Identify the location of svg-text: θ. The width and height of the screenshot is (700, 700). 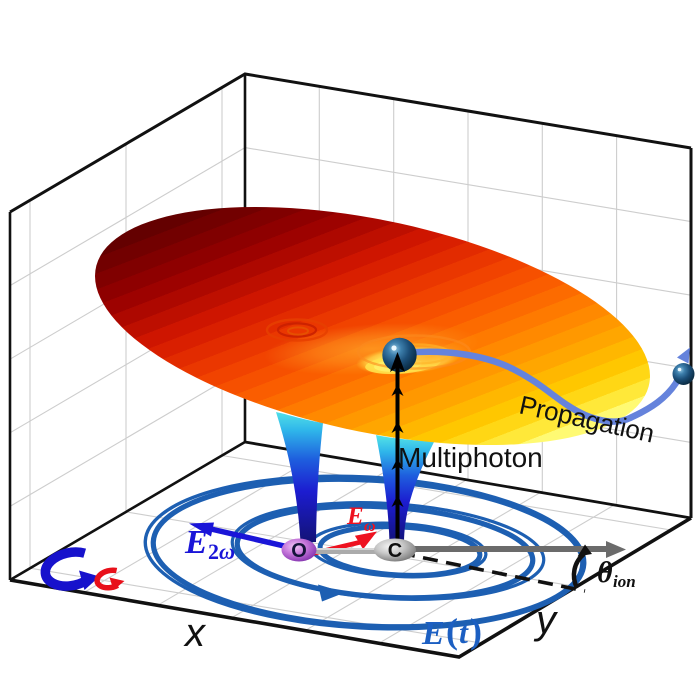
(605, 572).